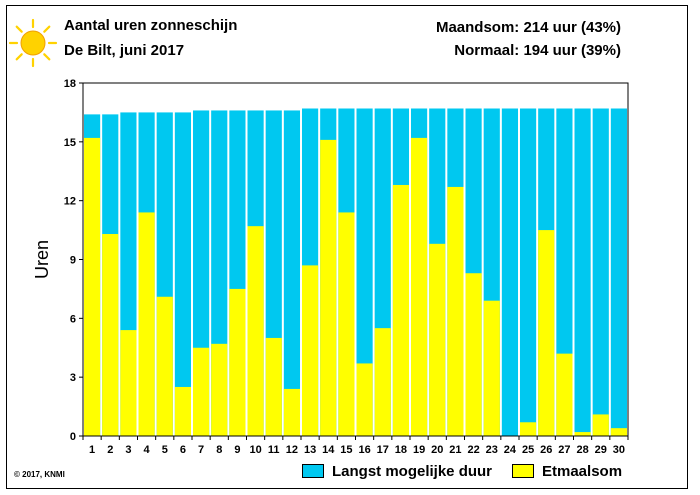 The image size is (700, 495). I want to click on x-tick-label-12: 12, so click(292, 450).